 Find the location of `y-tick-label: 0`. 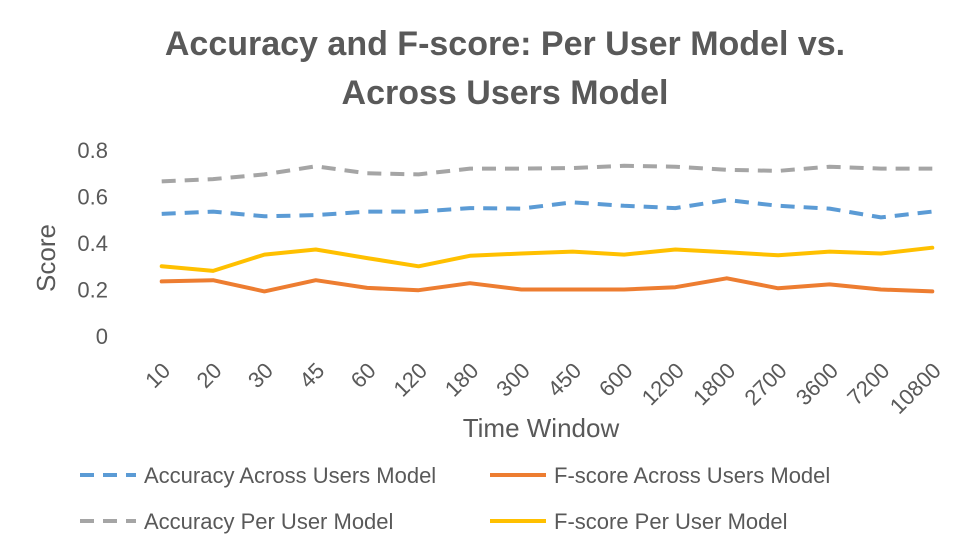

y-tick-label: 0 is located at coordinates (102, 336).